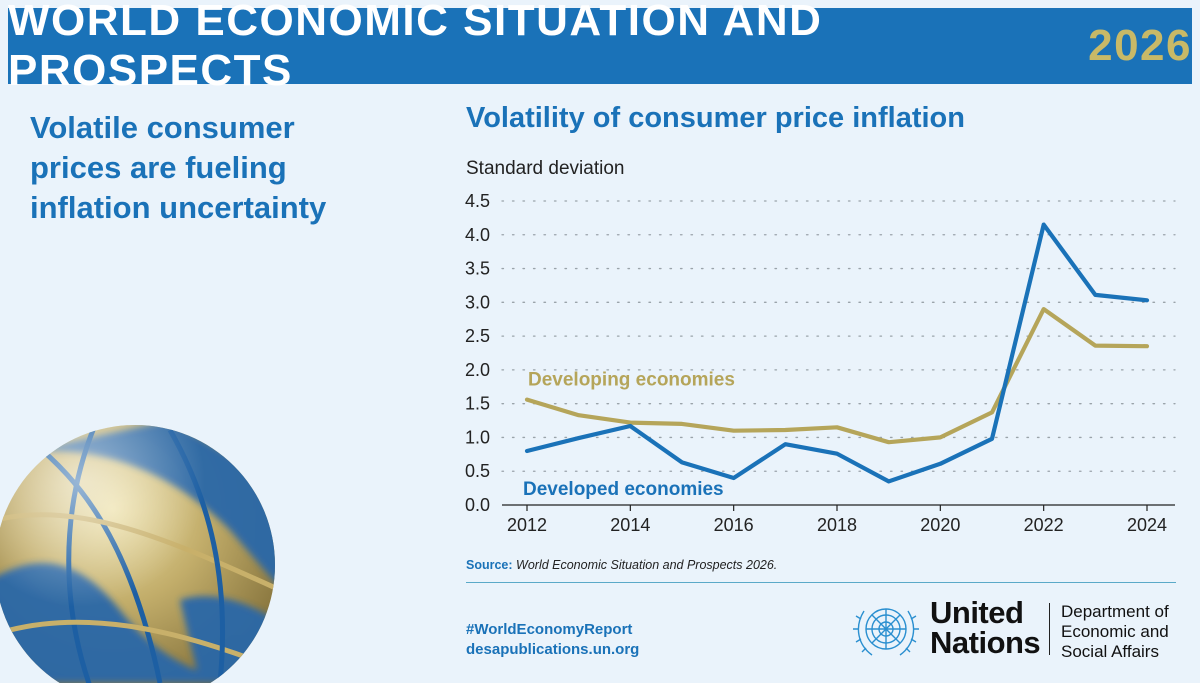 This screenshot has height=683, width=1200. Describe the element at coordinates (178, 207) in the screenshot. I see `headline-line: inflation uncertainty` at that location.